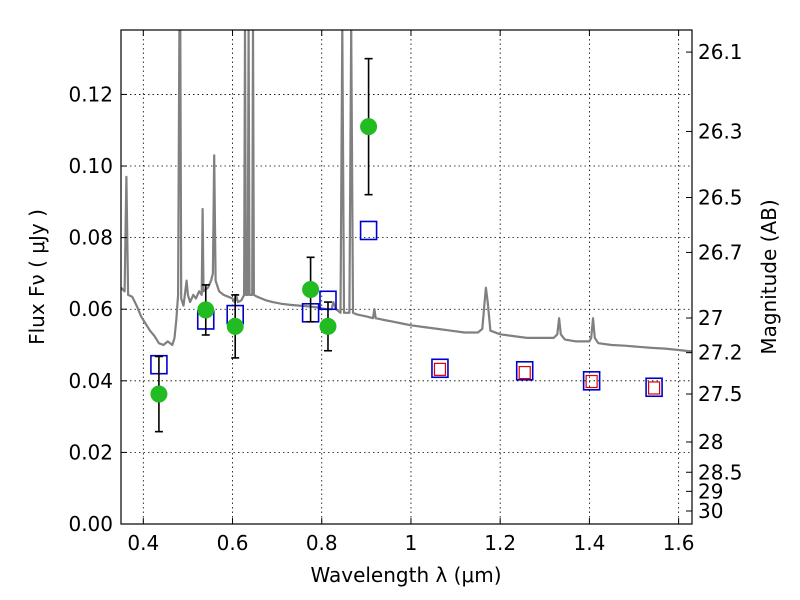 The width and height of the screenshot is (800, 600). I want to click on x-tick-label: 1.2, so click(500, 543).